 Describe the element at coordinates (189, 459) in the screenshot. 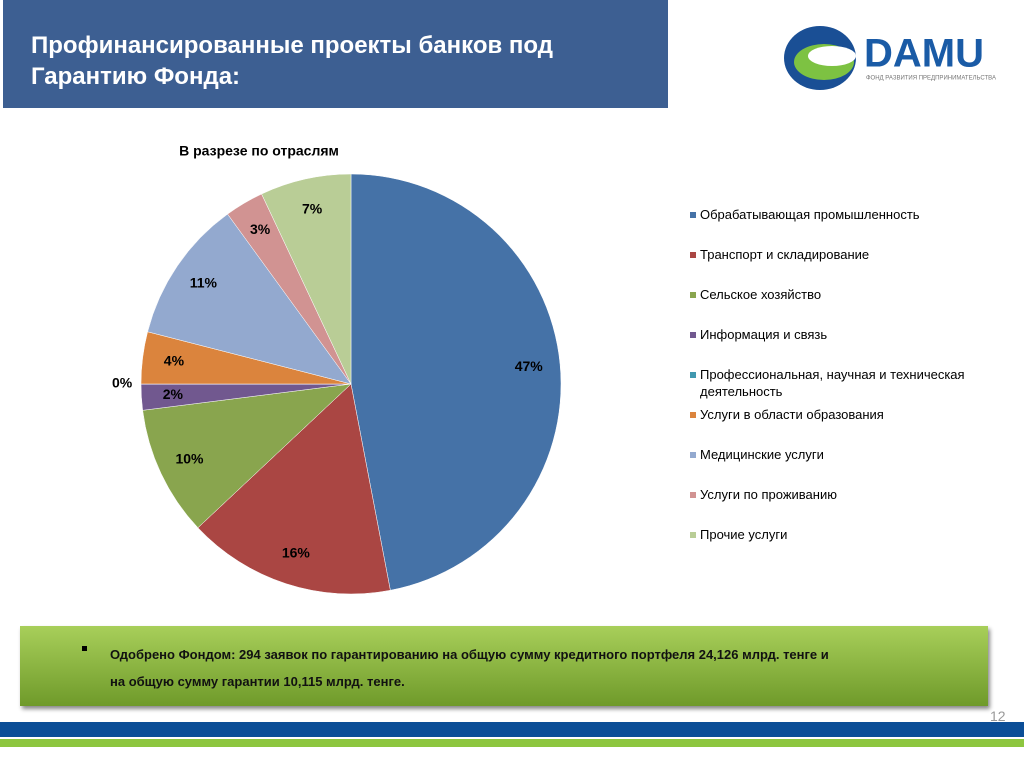

I see `data-label: 10%` at that location.